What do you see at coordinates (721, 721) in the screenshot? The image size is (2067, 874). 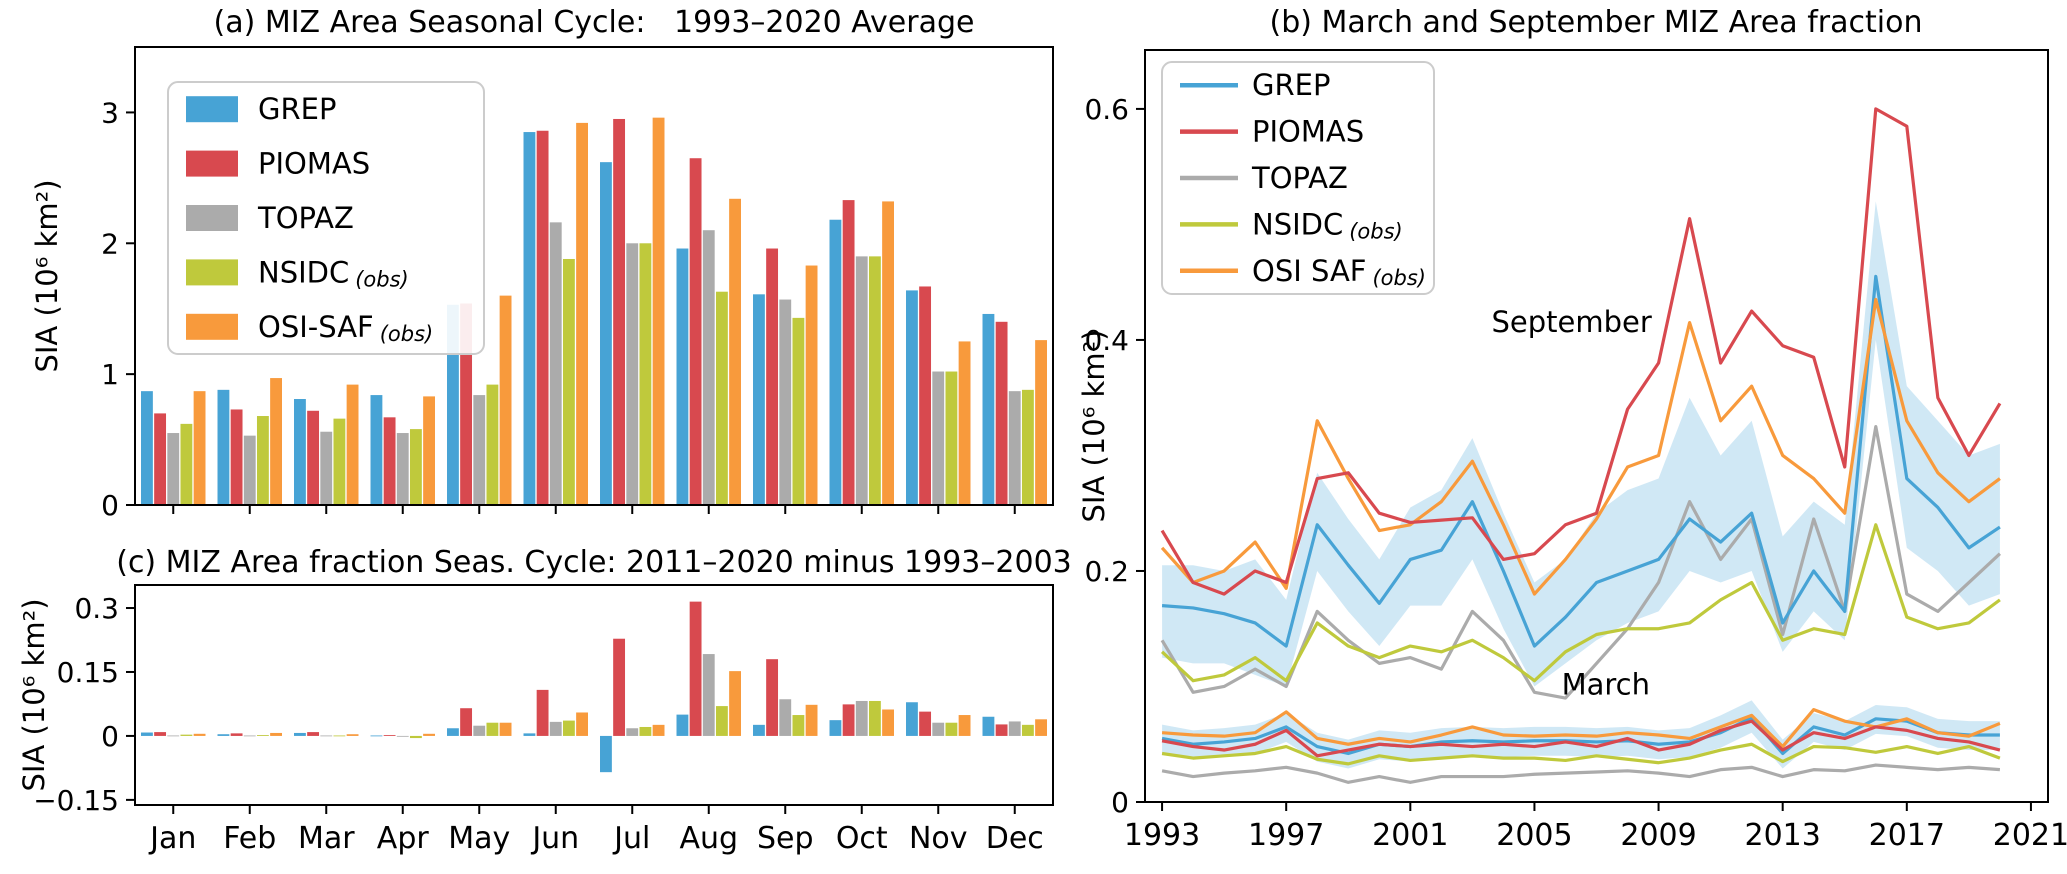 I see `bar-NSIDC-Aug` at bounding box center [721, 721].